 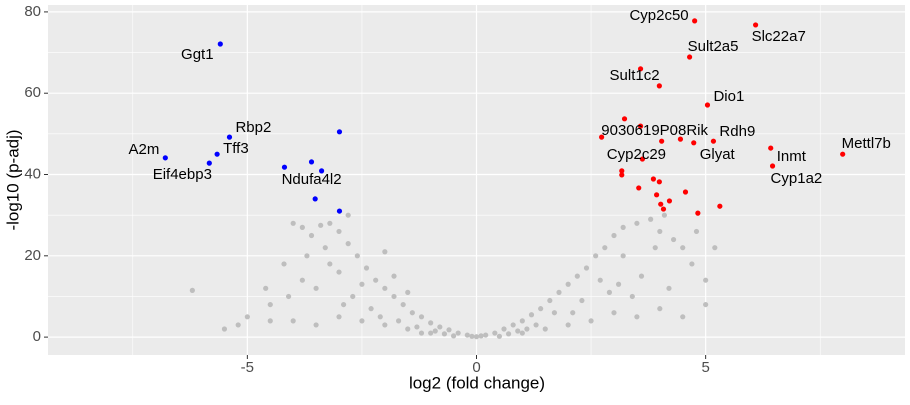 I want to click on point-label: Inmt, so click(x=792, y=156).